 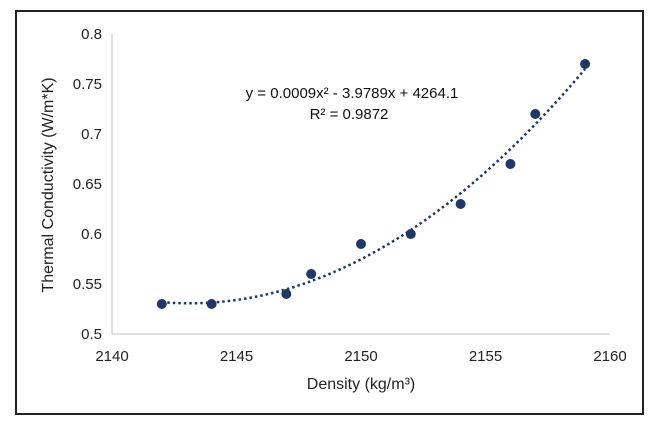 What do you see at coordinates (87, 284) in the screenshot?
I see `y-tick-label: 0.55` at bounding box center [87, 284].